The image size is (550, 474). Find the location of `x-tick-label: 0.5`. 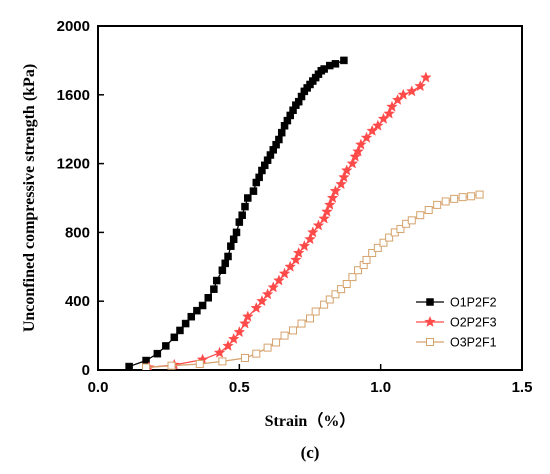

x-tick-label: 0.5 is located at coordinates (239, 387).